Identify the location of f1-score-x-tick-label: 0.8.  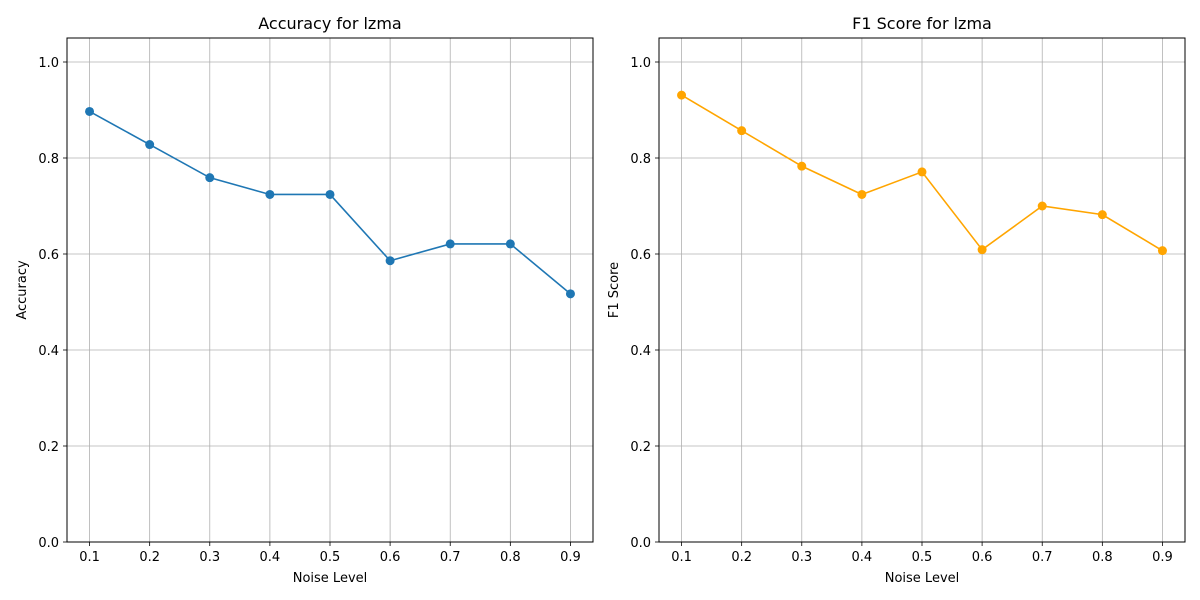
(1102, 557).